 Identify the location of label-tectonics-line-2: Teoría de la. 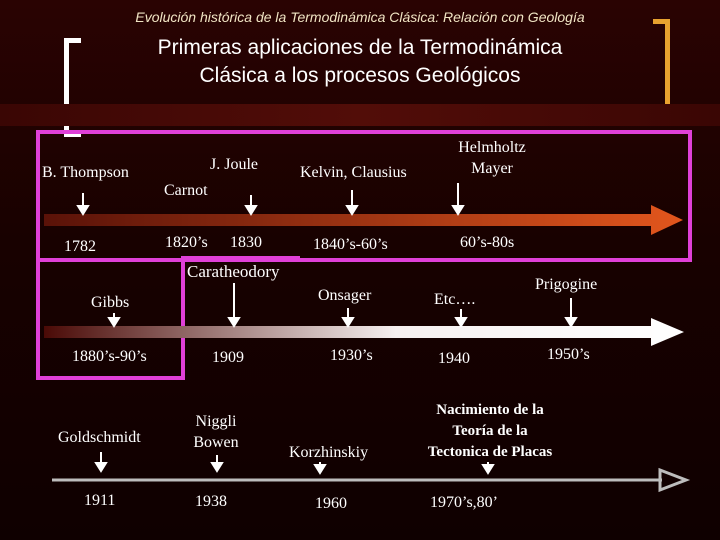
(490, 431).